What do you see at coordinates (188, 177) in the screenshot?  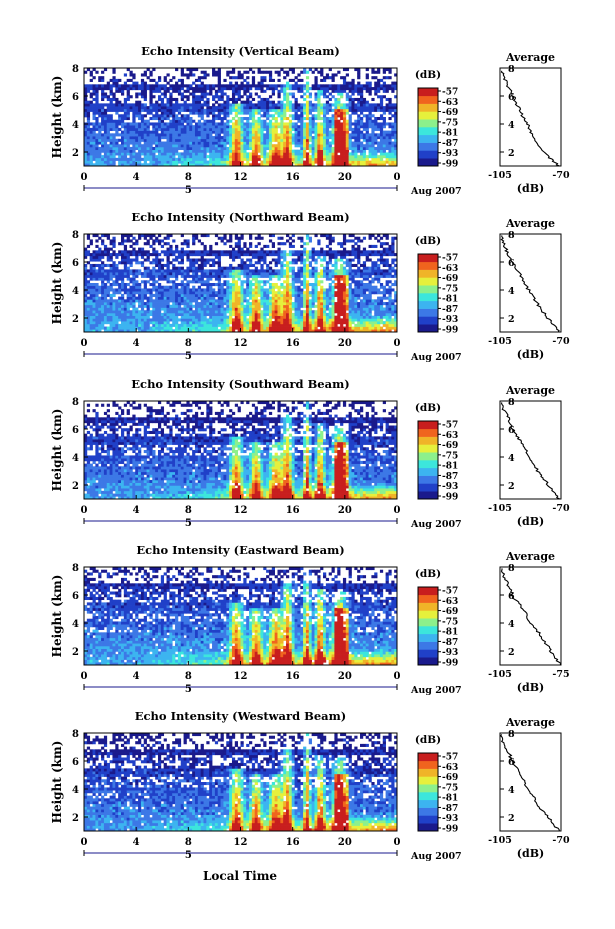 I see `x-tick-label: 8` at bounding box center [188, 177].